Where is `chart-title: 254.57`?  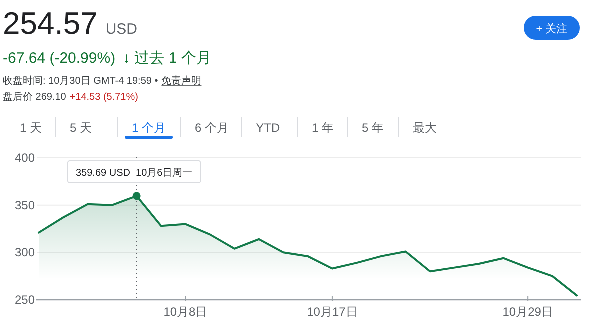 chart-title: 254.57 is located at coordinates (50, 23).